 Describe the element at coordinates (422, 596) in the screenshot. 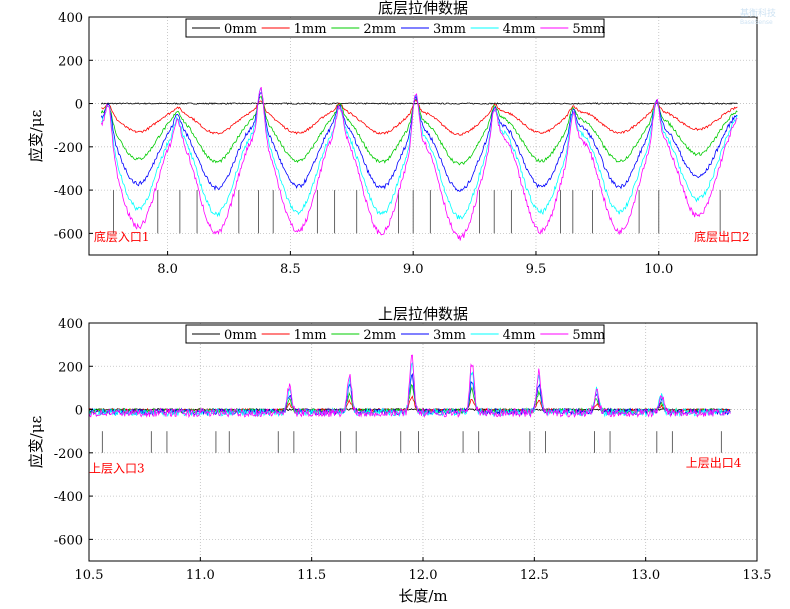

I see `x-axis-label: 长度/m` at that location.